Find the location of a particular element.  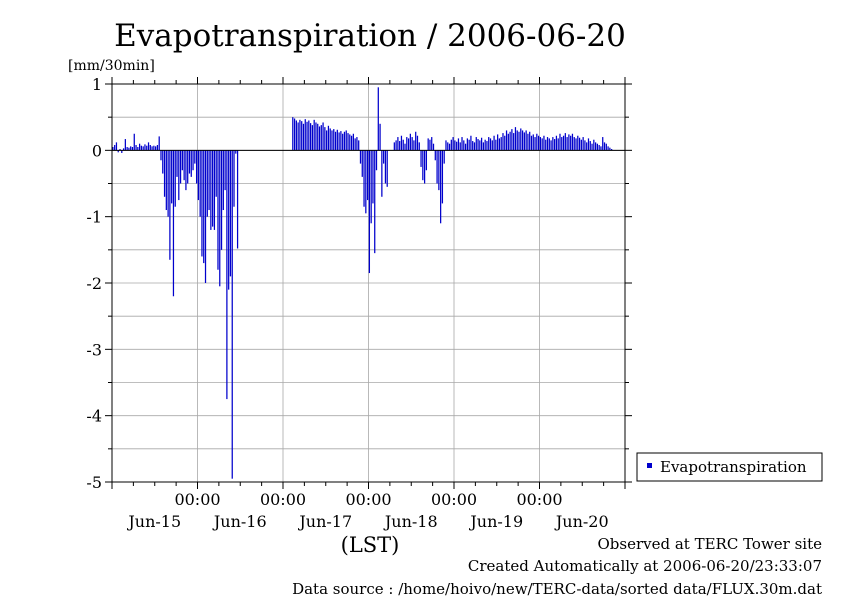

y-tick-label: -5 is located at coordinates (94, 482).